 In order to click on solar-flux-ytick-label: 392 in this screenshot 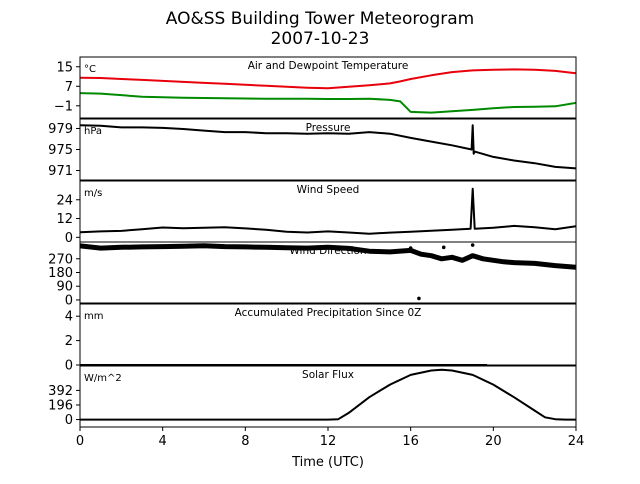, I will do `click(60, 391)`.